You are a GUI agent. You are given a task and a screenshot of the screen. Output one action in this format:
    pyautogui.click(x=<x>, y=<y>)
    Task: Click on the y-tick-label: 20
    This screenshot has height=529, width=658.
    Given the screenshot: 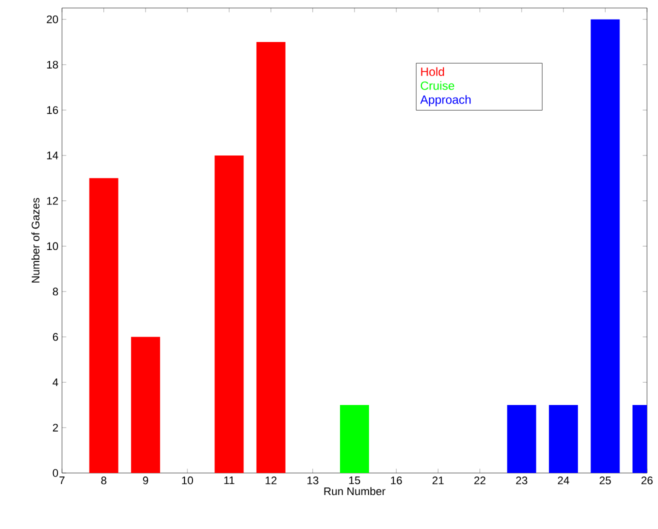 What is the action you would take?
    pyautogui.click(x=52, y=19)
    